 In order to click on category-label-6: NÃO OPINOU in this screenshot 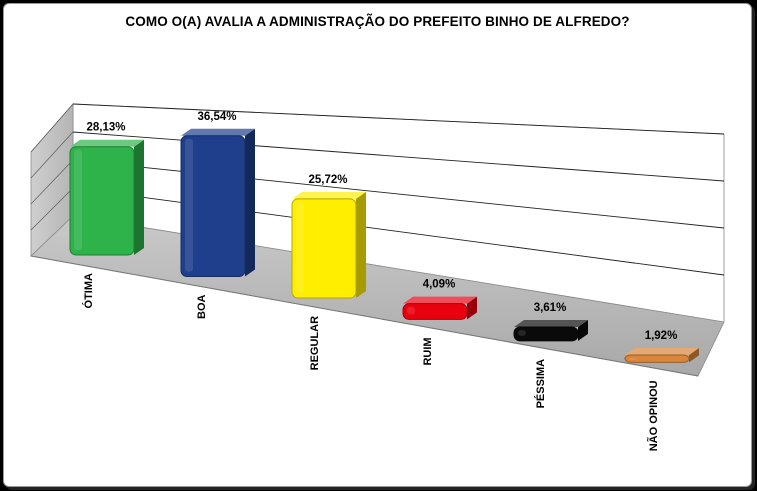, I will do `click(653, 415)`.